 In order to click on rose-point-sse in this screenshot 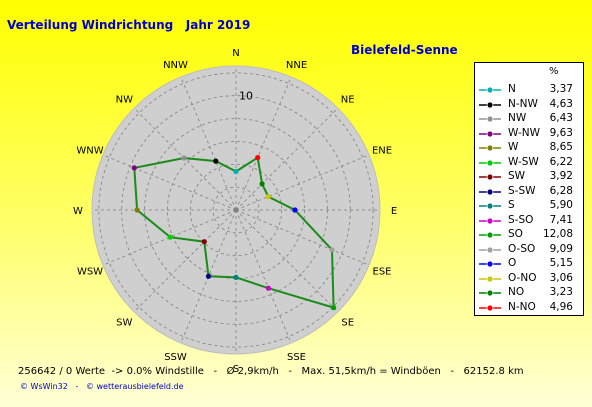, I will do `click(268, 288)`.